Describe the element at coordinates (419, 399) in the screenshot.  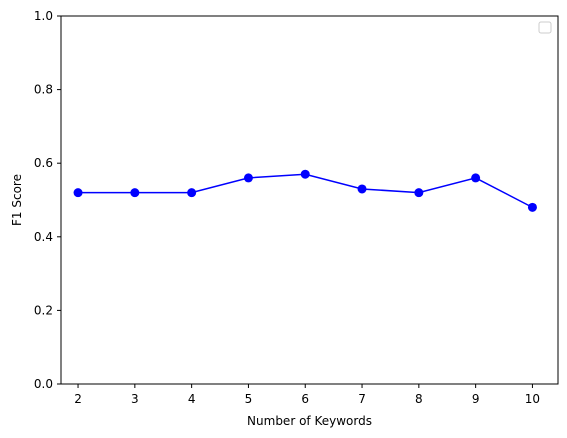
I see `x-tick-label: 8` at that location.